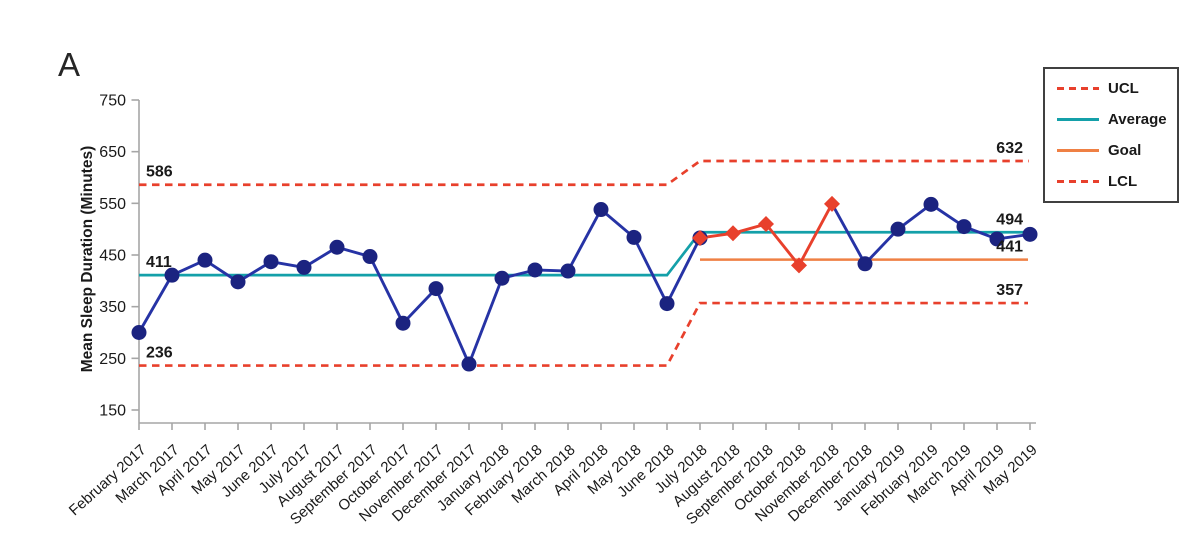  I want to click on y-tick-label: 350, so click(112, 307).